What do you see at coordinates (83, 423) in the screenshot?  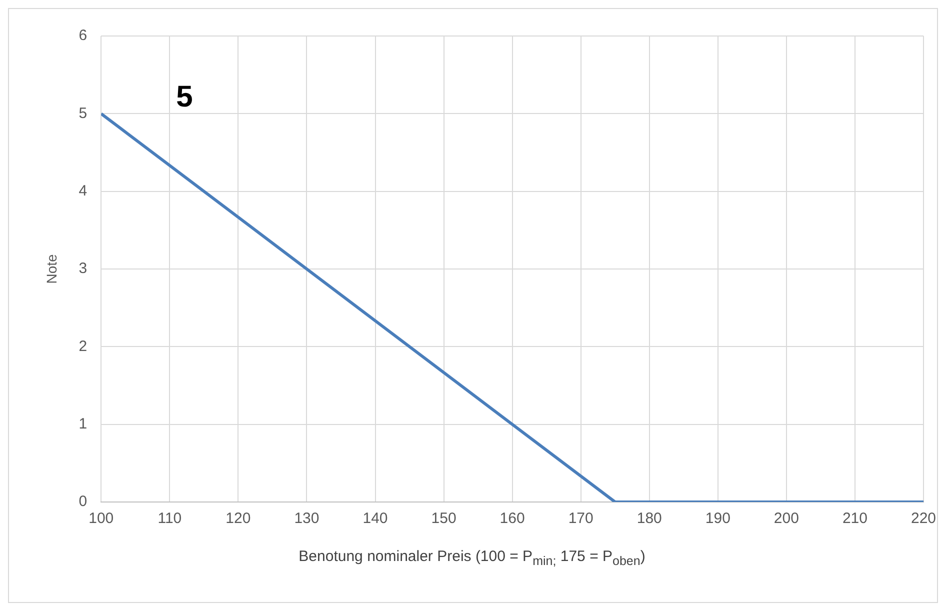 I see `y-tick-label: 1` at bounding box center [83, 423].